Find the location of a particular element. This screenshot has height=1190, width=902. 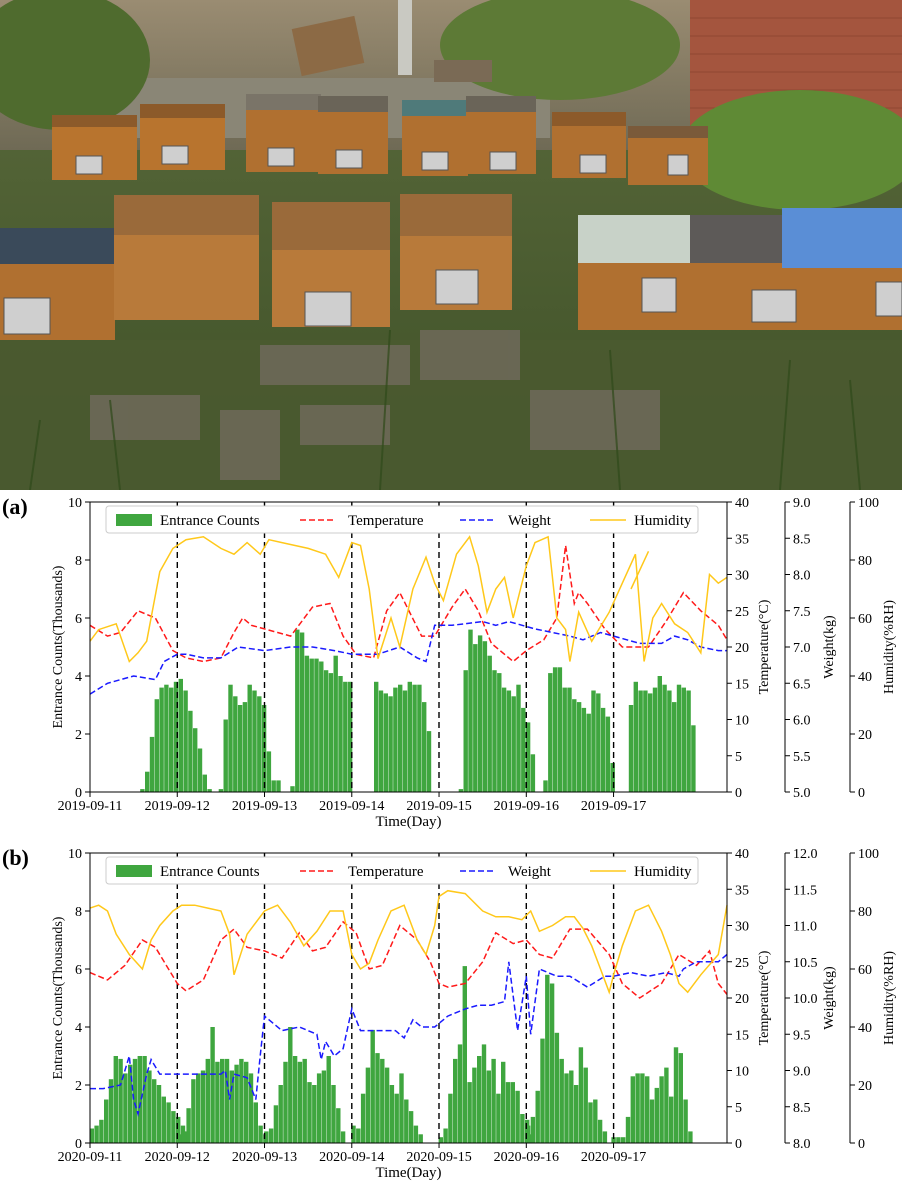

right-axis-tick-label: 7.0 is located at coordinates (802, 648).